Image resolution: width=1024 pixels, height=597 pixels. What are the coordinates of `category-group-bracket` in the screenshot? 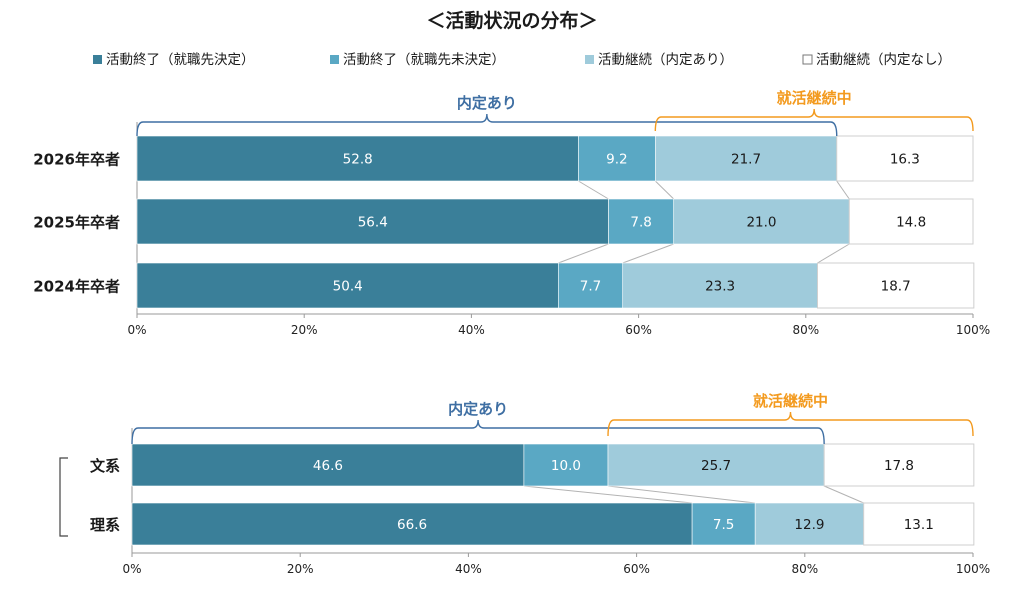 It's located at (63, 497).